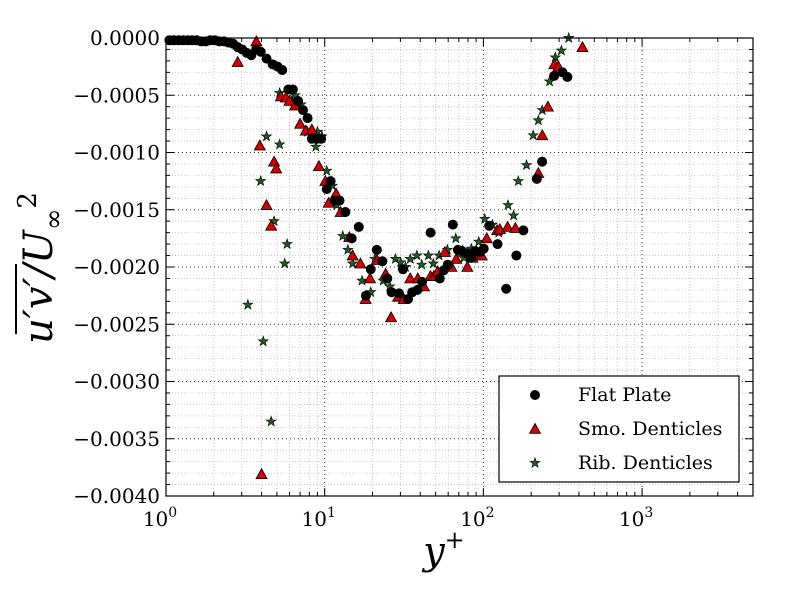  What do you see at coordinates (116, 382) in the screenshot?
I see `y-tick-label: −0.0030` at bounding box center [116, 382].